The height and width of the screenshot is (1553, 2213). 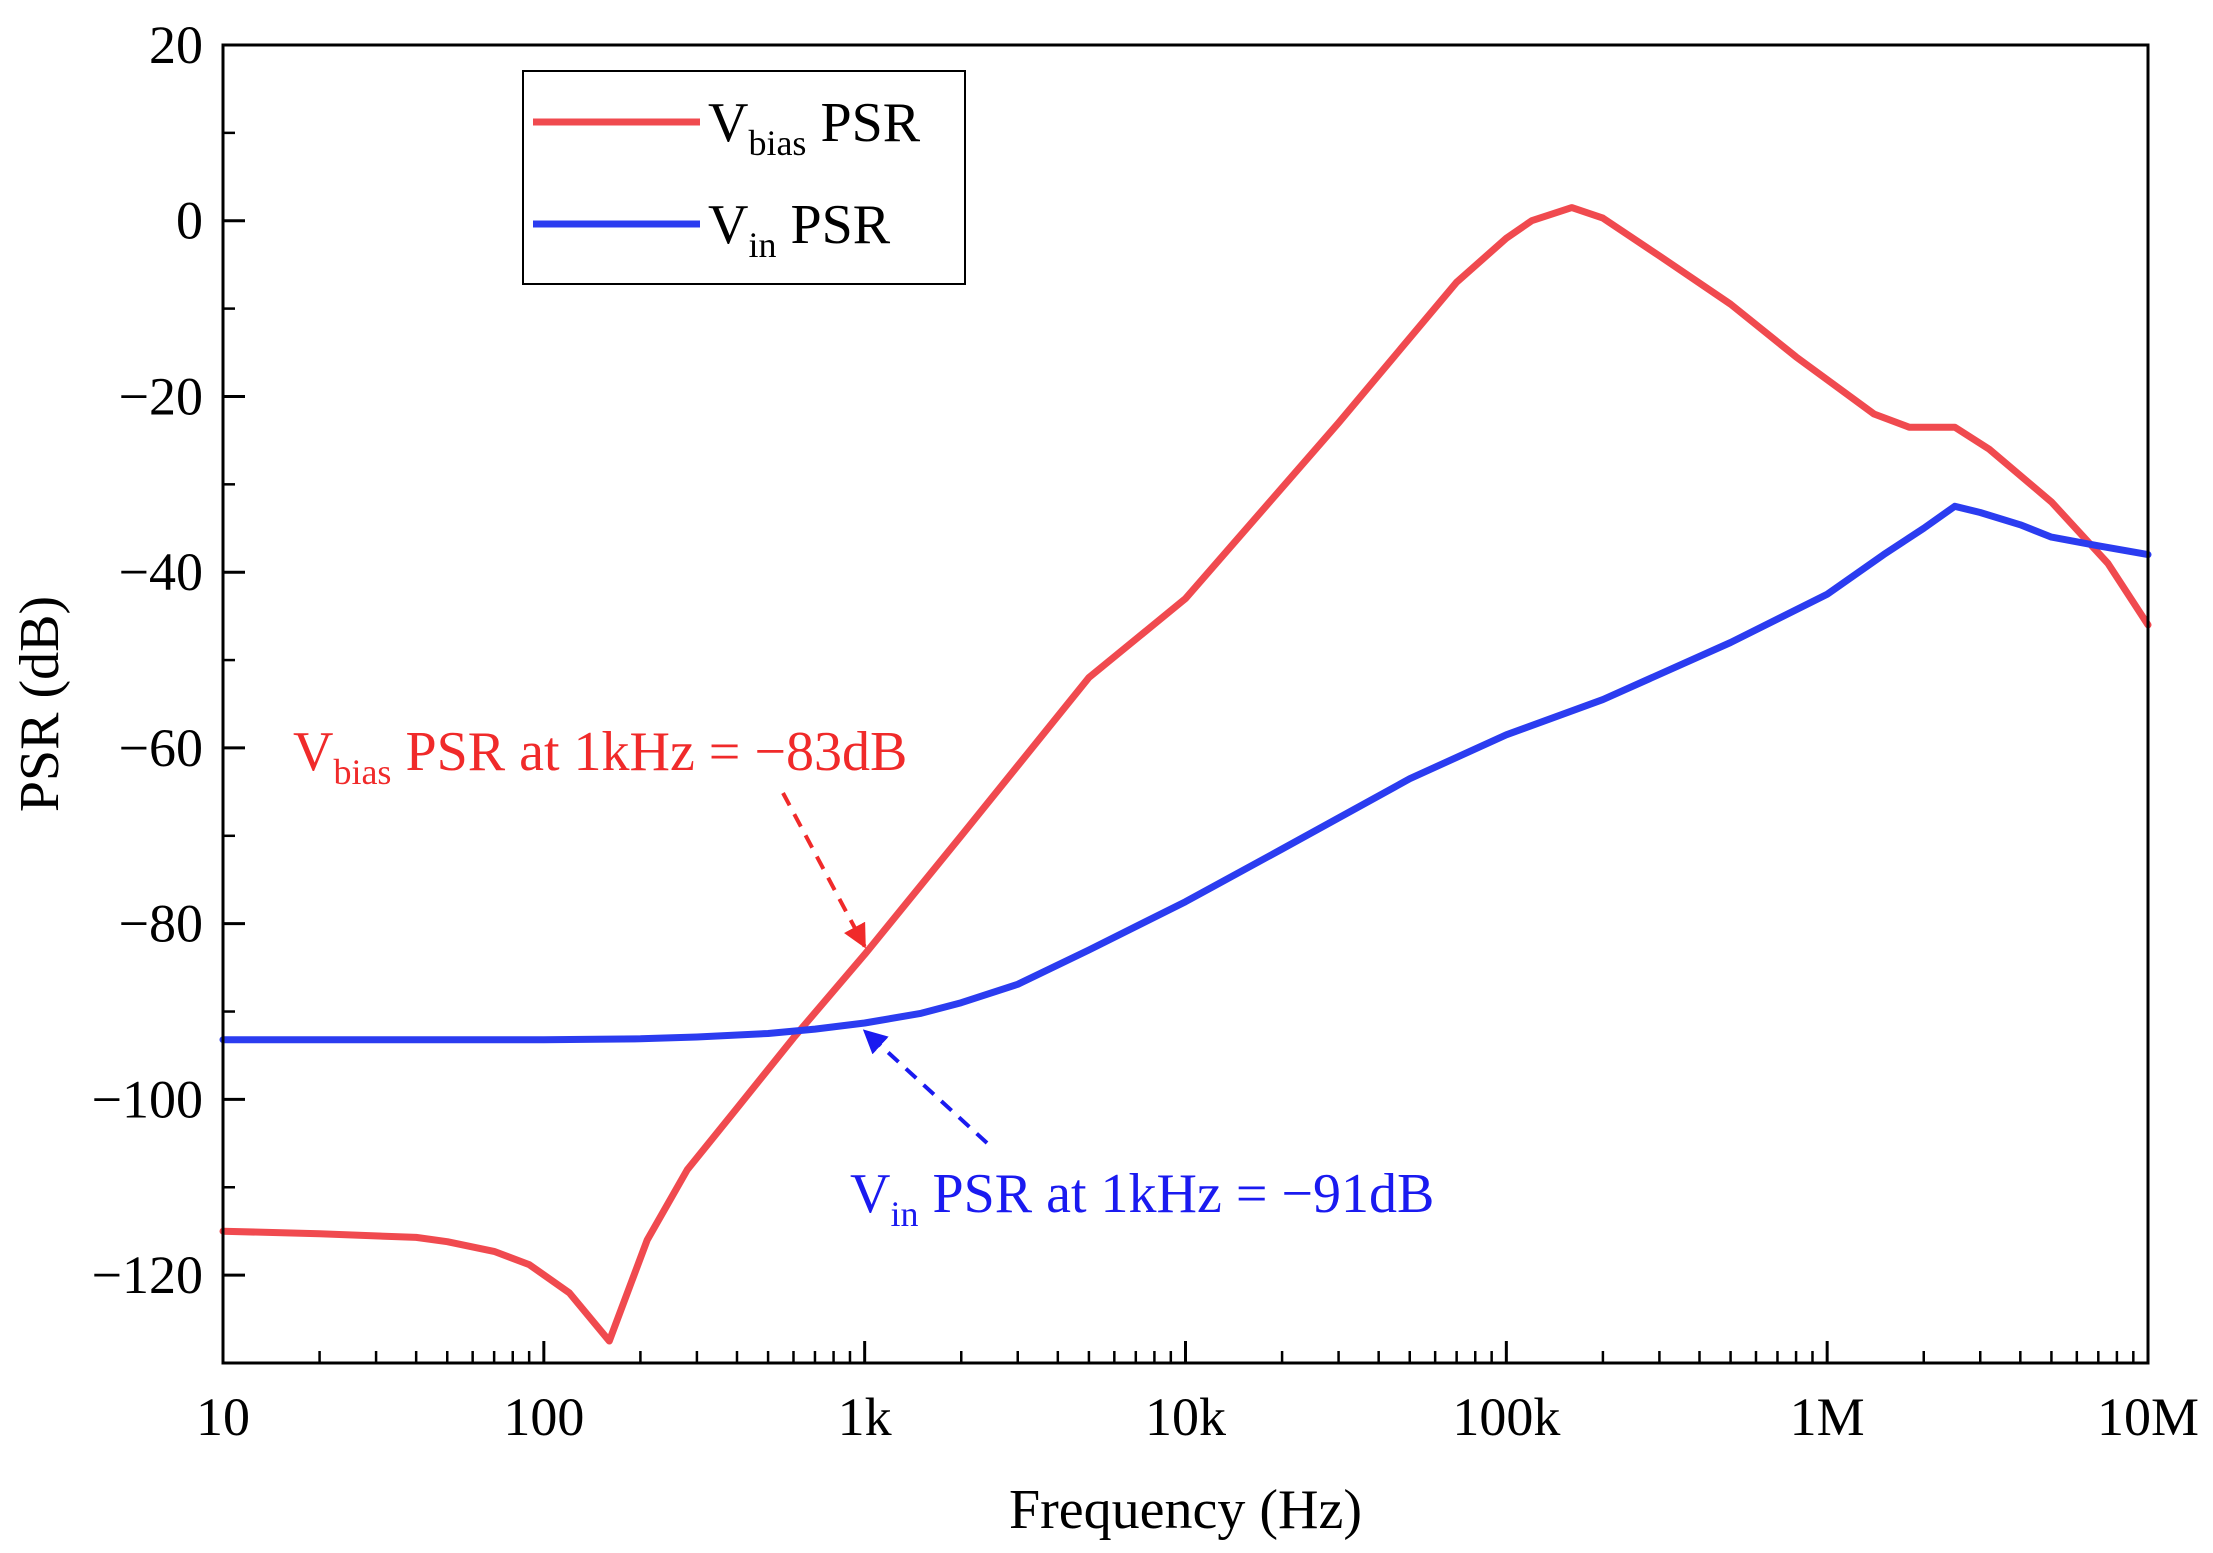 What do you see at coordinates (161, 924) in the screenshot?
I see `y-tick-label: −80` at bounding box center [161, 924].